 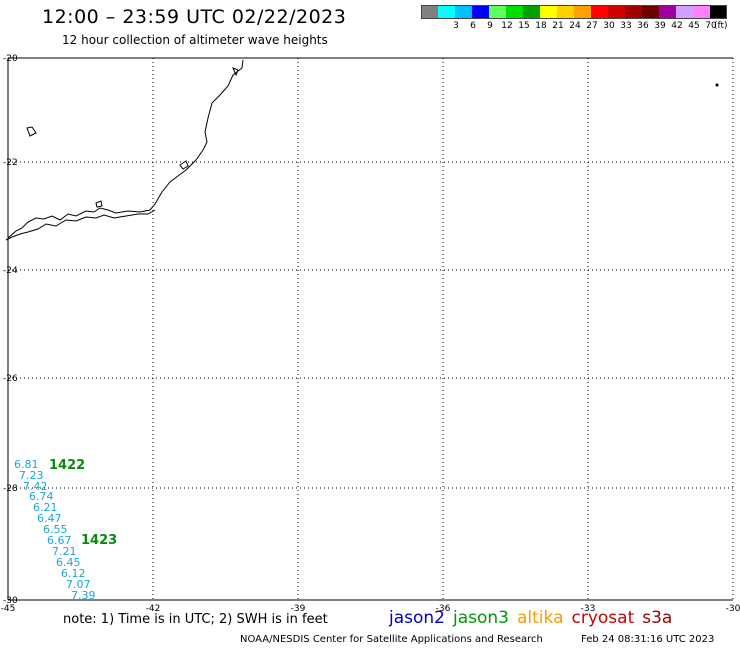 What do you see at coordinates (55, 529) in the screenshot?
I see `swh-reading: 6.55` at bounding box center [55, 529].